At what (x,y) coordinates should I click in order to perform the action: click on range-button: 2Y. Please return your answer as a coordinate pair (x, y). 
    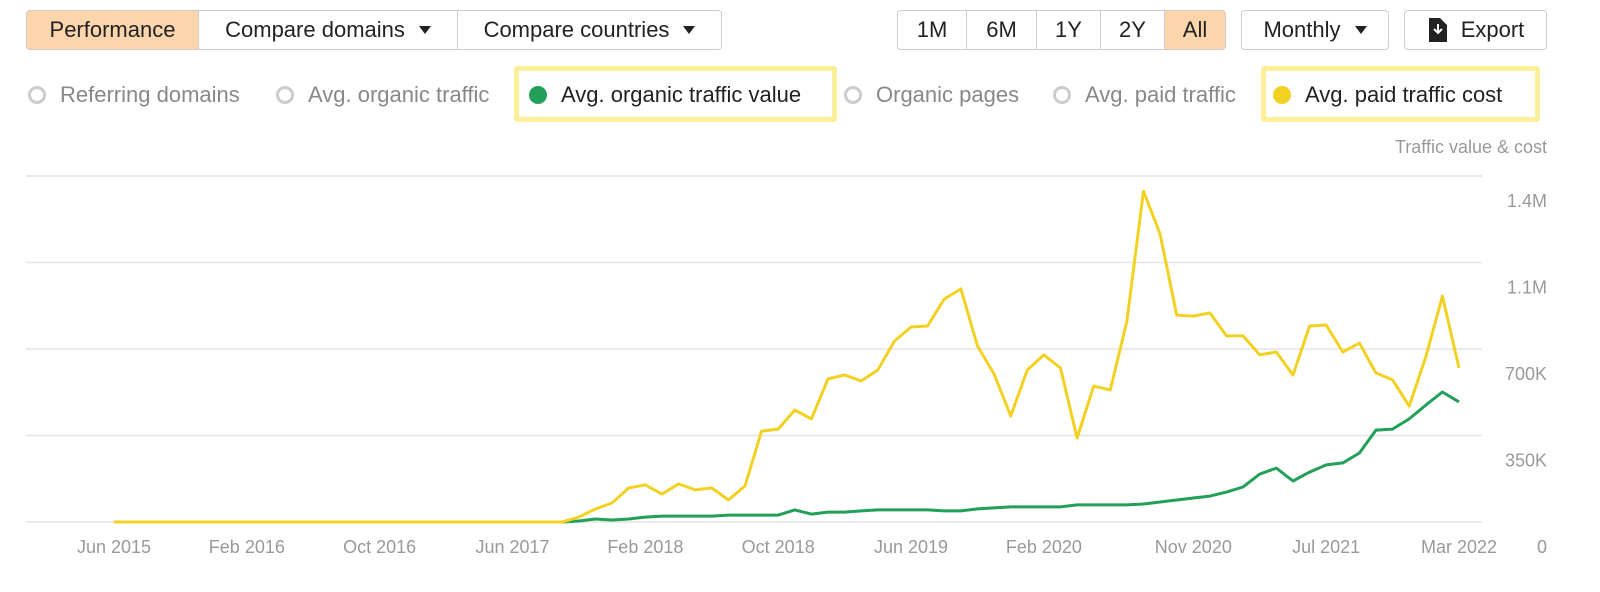
    Looking at the image, I should click on (1132, 30).